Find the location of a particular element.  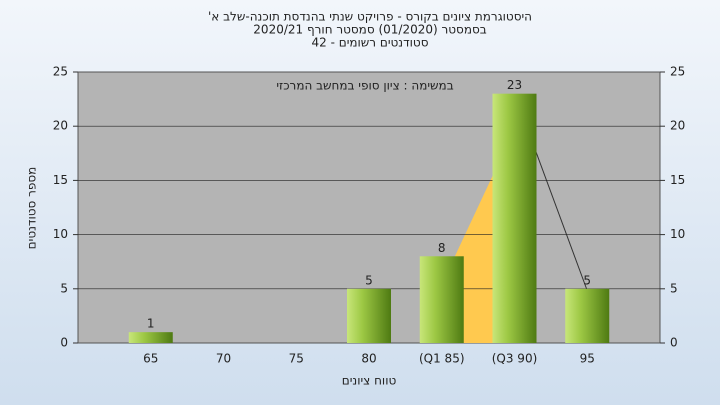

y2-tick-label: 10 is located at coordinates (677, 234).